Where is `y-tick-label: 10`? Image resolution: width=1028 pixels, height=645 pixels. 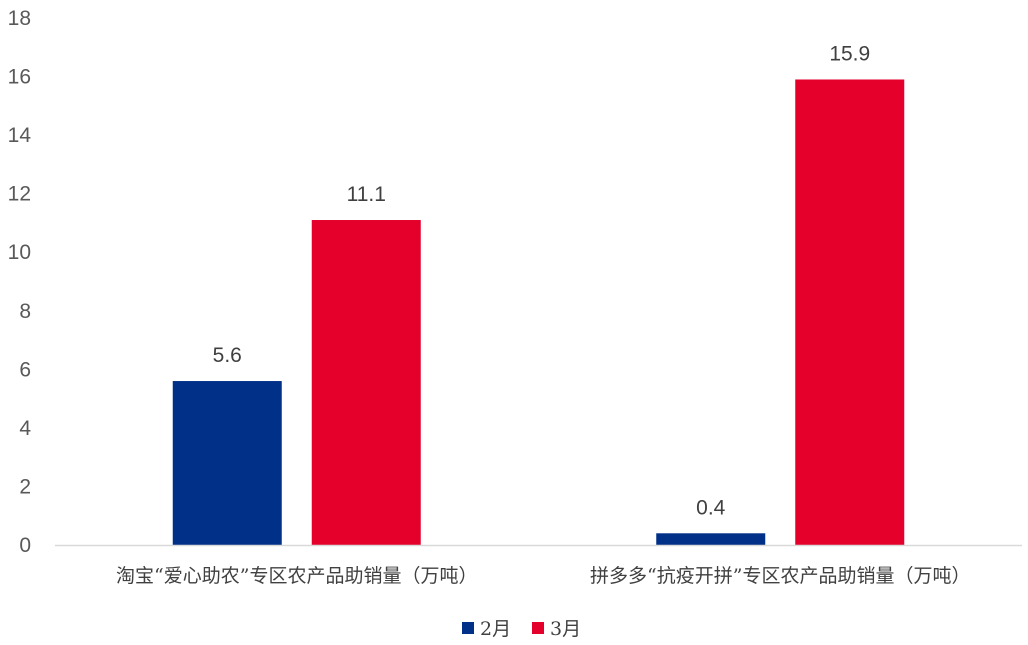
y-tick-label: 10 is located at coordinates (19, 252).